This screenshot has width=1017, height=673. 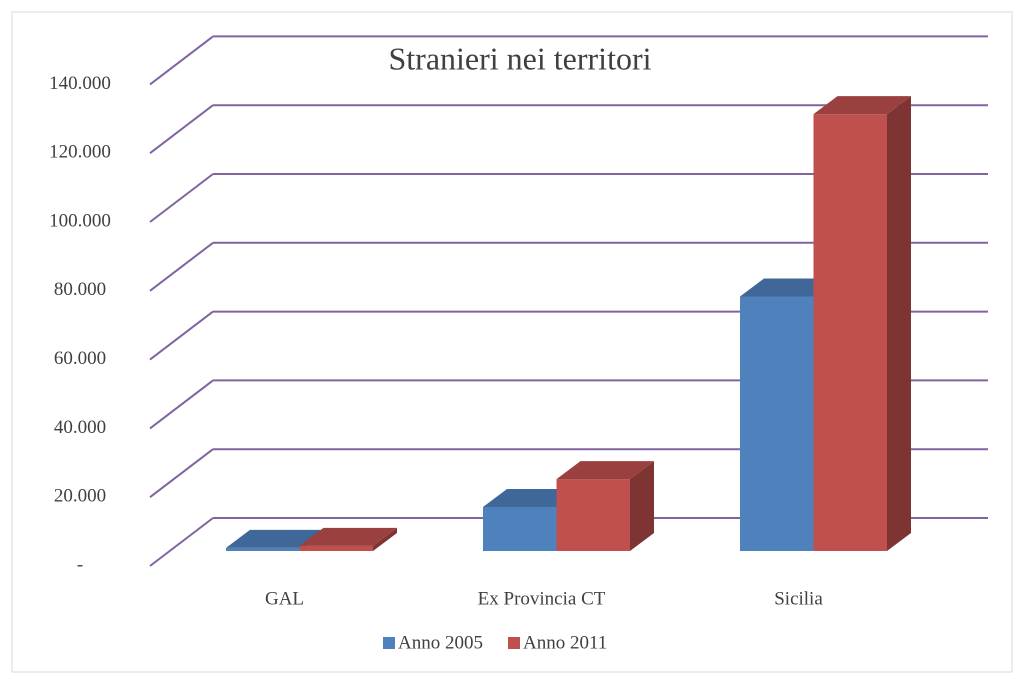 What do you see at coordinates (519, 58) in the screenshot?
I see `chart-title: Stranieri nei territori` at bounding box center [519, 58].